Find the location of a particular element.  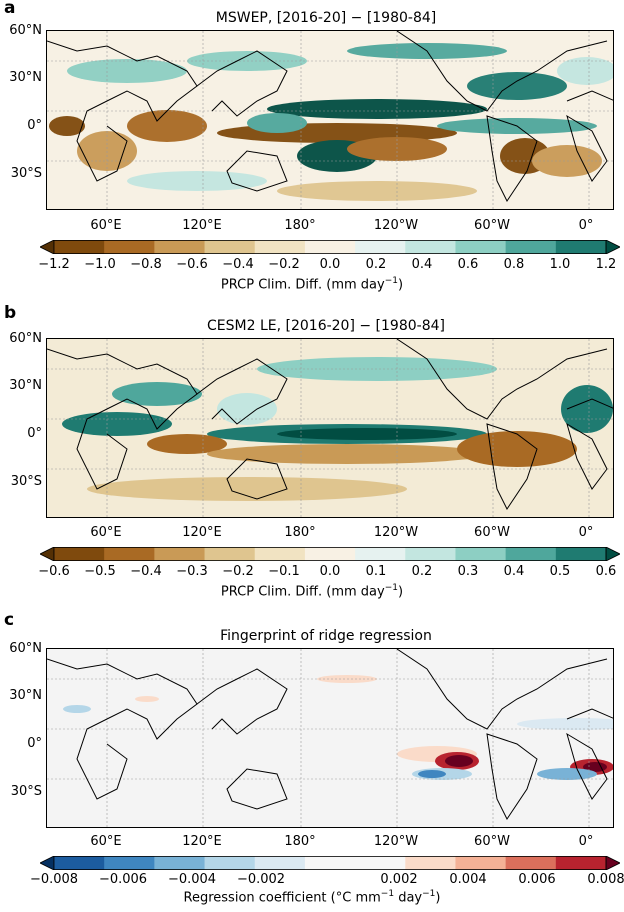

colorbar-tick-label: 0.6 is located at coordinates (606, 571).